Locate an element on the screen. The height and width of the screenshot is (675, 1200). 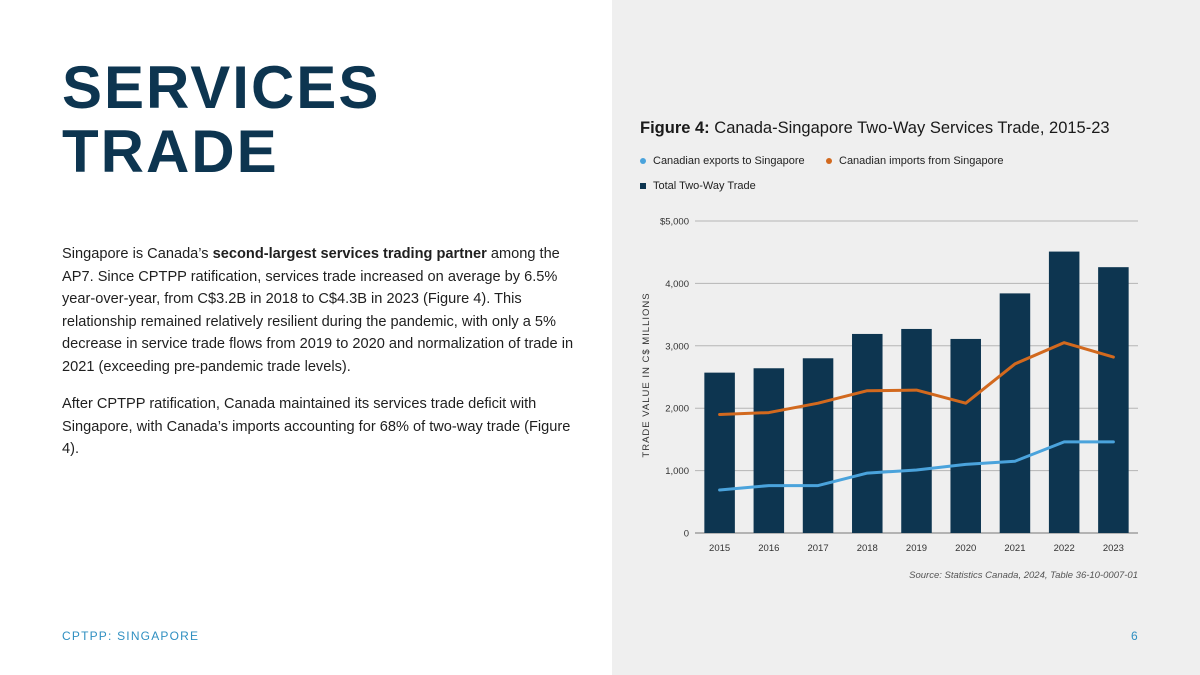
legend-marker-exports is located at coordinates (643, 161).